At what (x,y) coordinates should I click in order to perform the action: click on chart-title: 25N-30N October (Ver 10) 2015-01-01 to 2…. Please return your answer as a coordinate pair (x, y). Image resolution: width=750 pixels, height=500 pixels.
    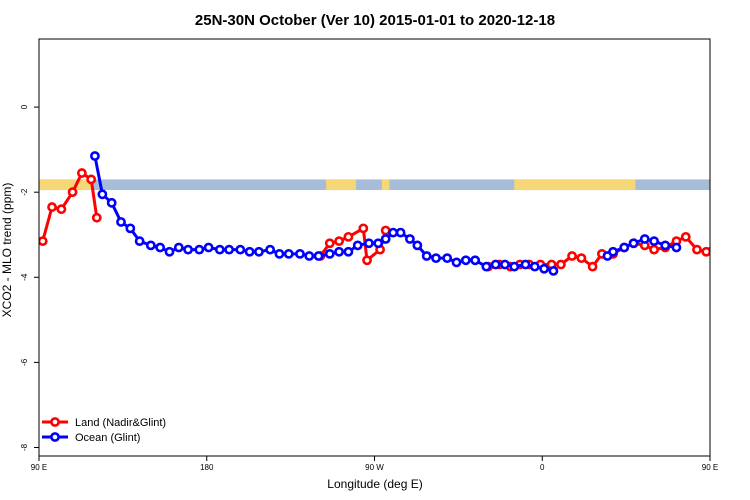
    Looking at the image, I should click on (375, 20).